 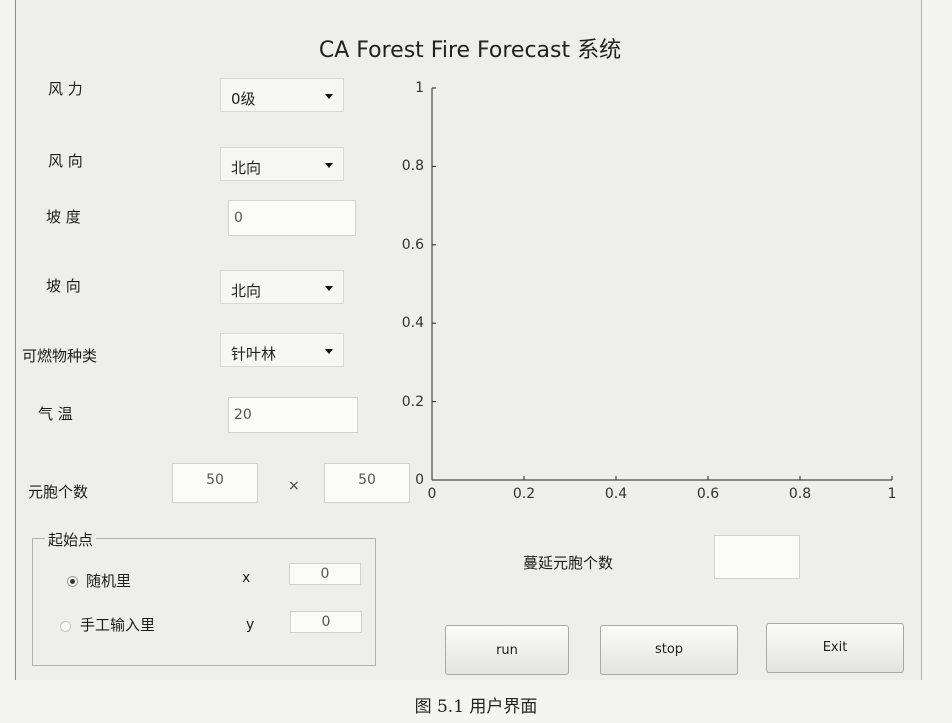 I want to click on manual-radio, so click(x=65, y=626).